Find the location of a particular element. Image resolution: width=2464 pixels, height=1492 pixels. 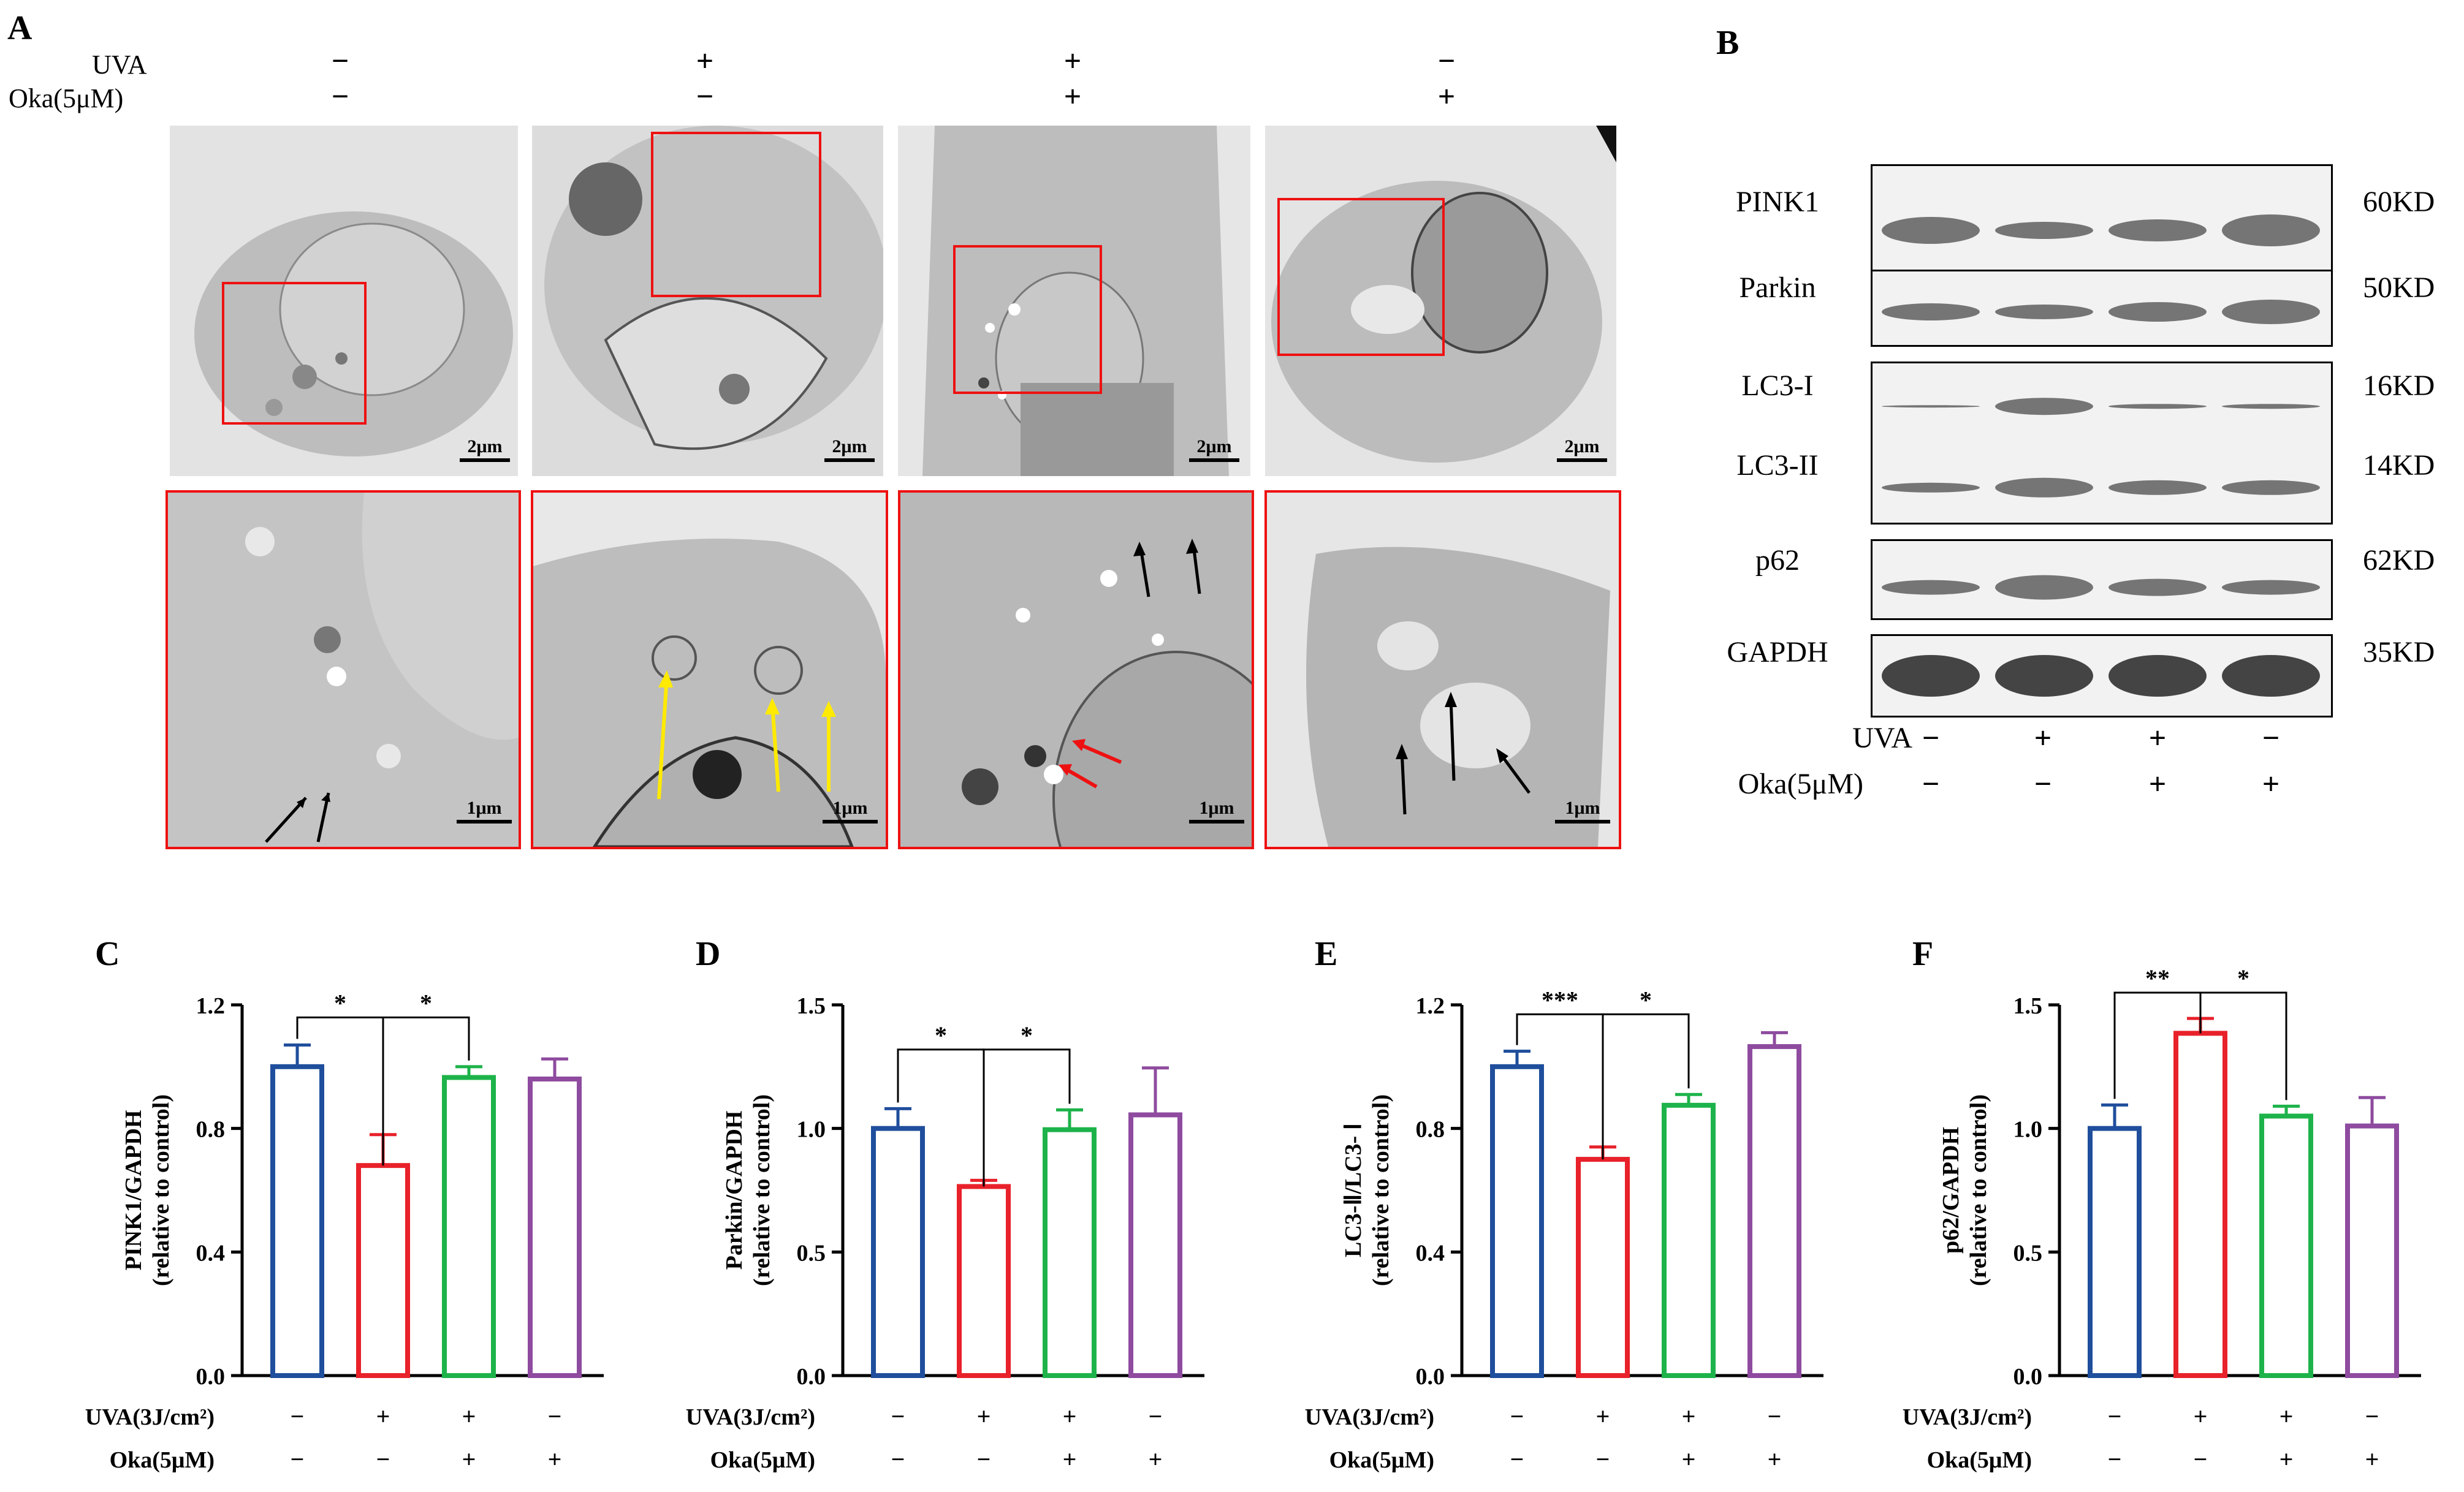

y-tick-label: 0.0 is located at coordinates (211, 1377).